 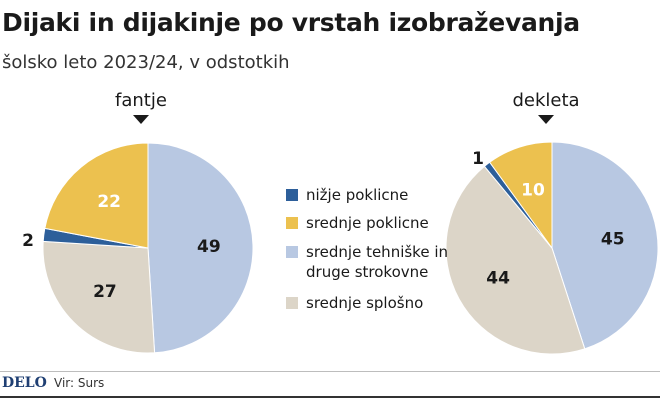 What do you see at coordinates (545, 100) in the screenshot?
I see `pie-title-dekleta: dekleta` at bounding box center [545, 100].